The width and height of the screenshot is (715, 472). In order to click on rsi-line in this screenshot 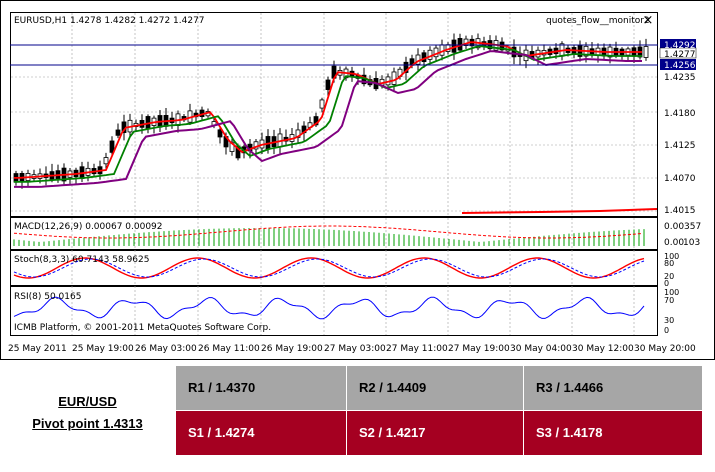, I will do `click(329, 308)`.